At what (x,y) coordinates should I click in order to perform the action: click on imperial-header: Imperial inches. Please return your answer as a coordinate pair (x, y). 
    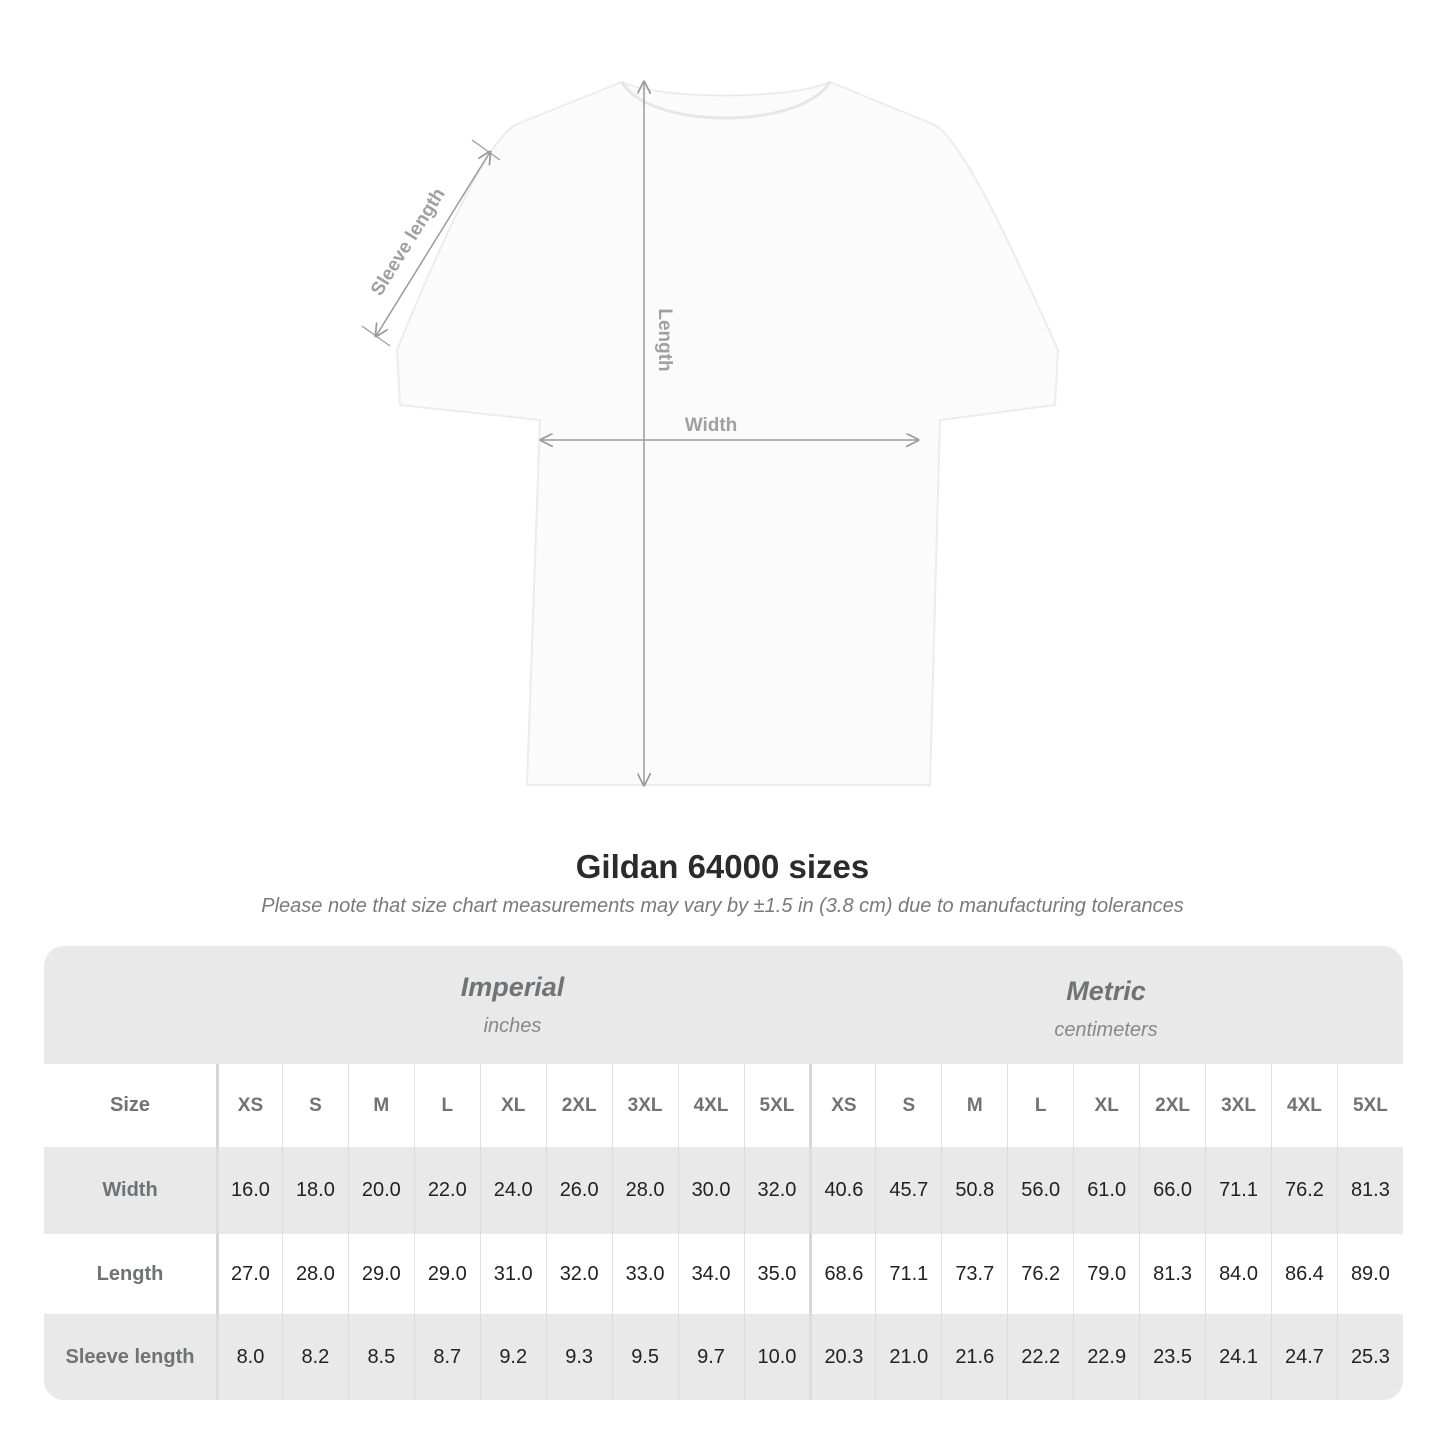
    Looking at the image, I should click on (512, 1005).